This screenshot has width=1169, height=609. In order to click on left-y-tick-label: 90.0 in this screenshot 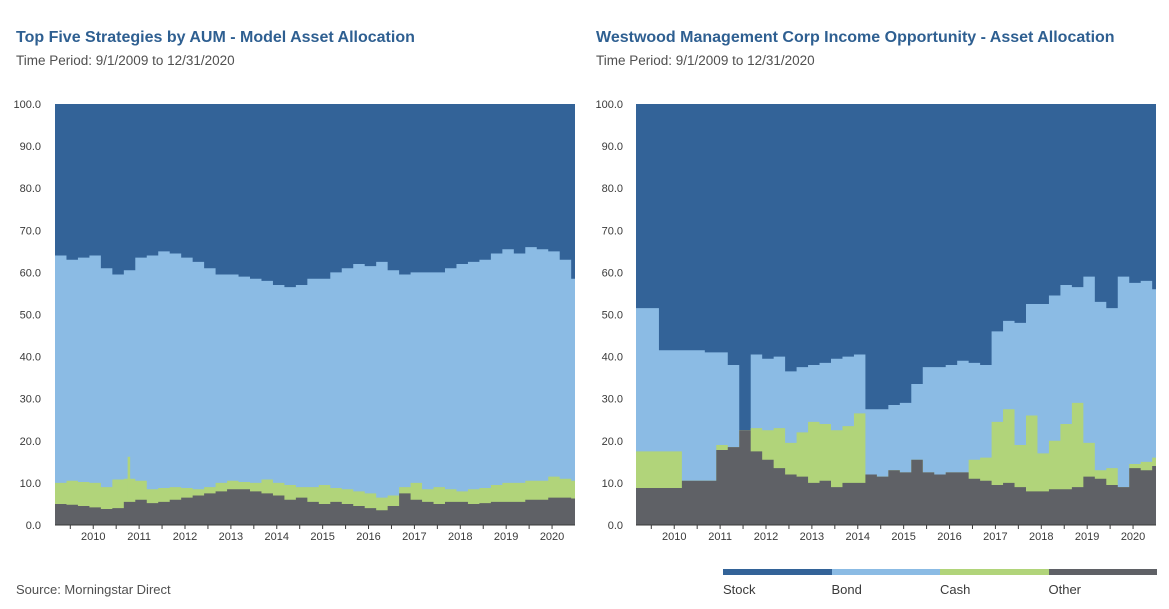, I will do `click(30, 147)`.